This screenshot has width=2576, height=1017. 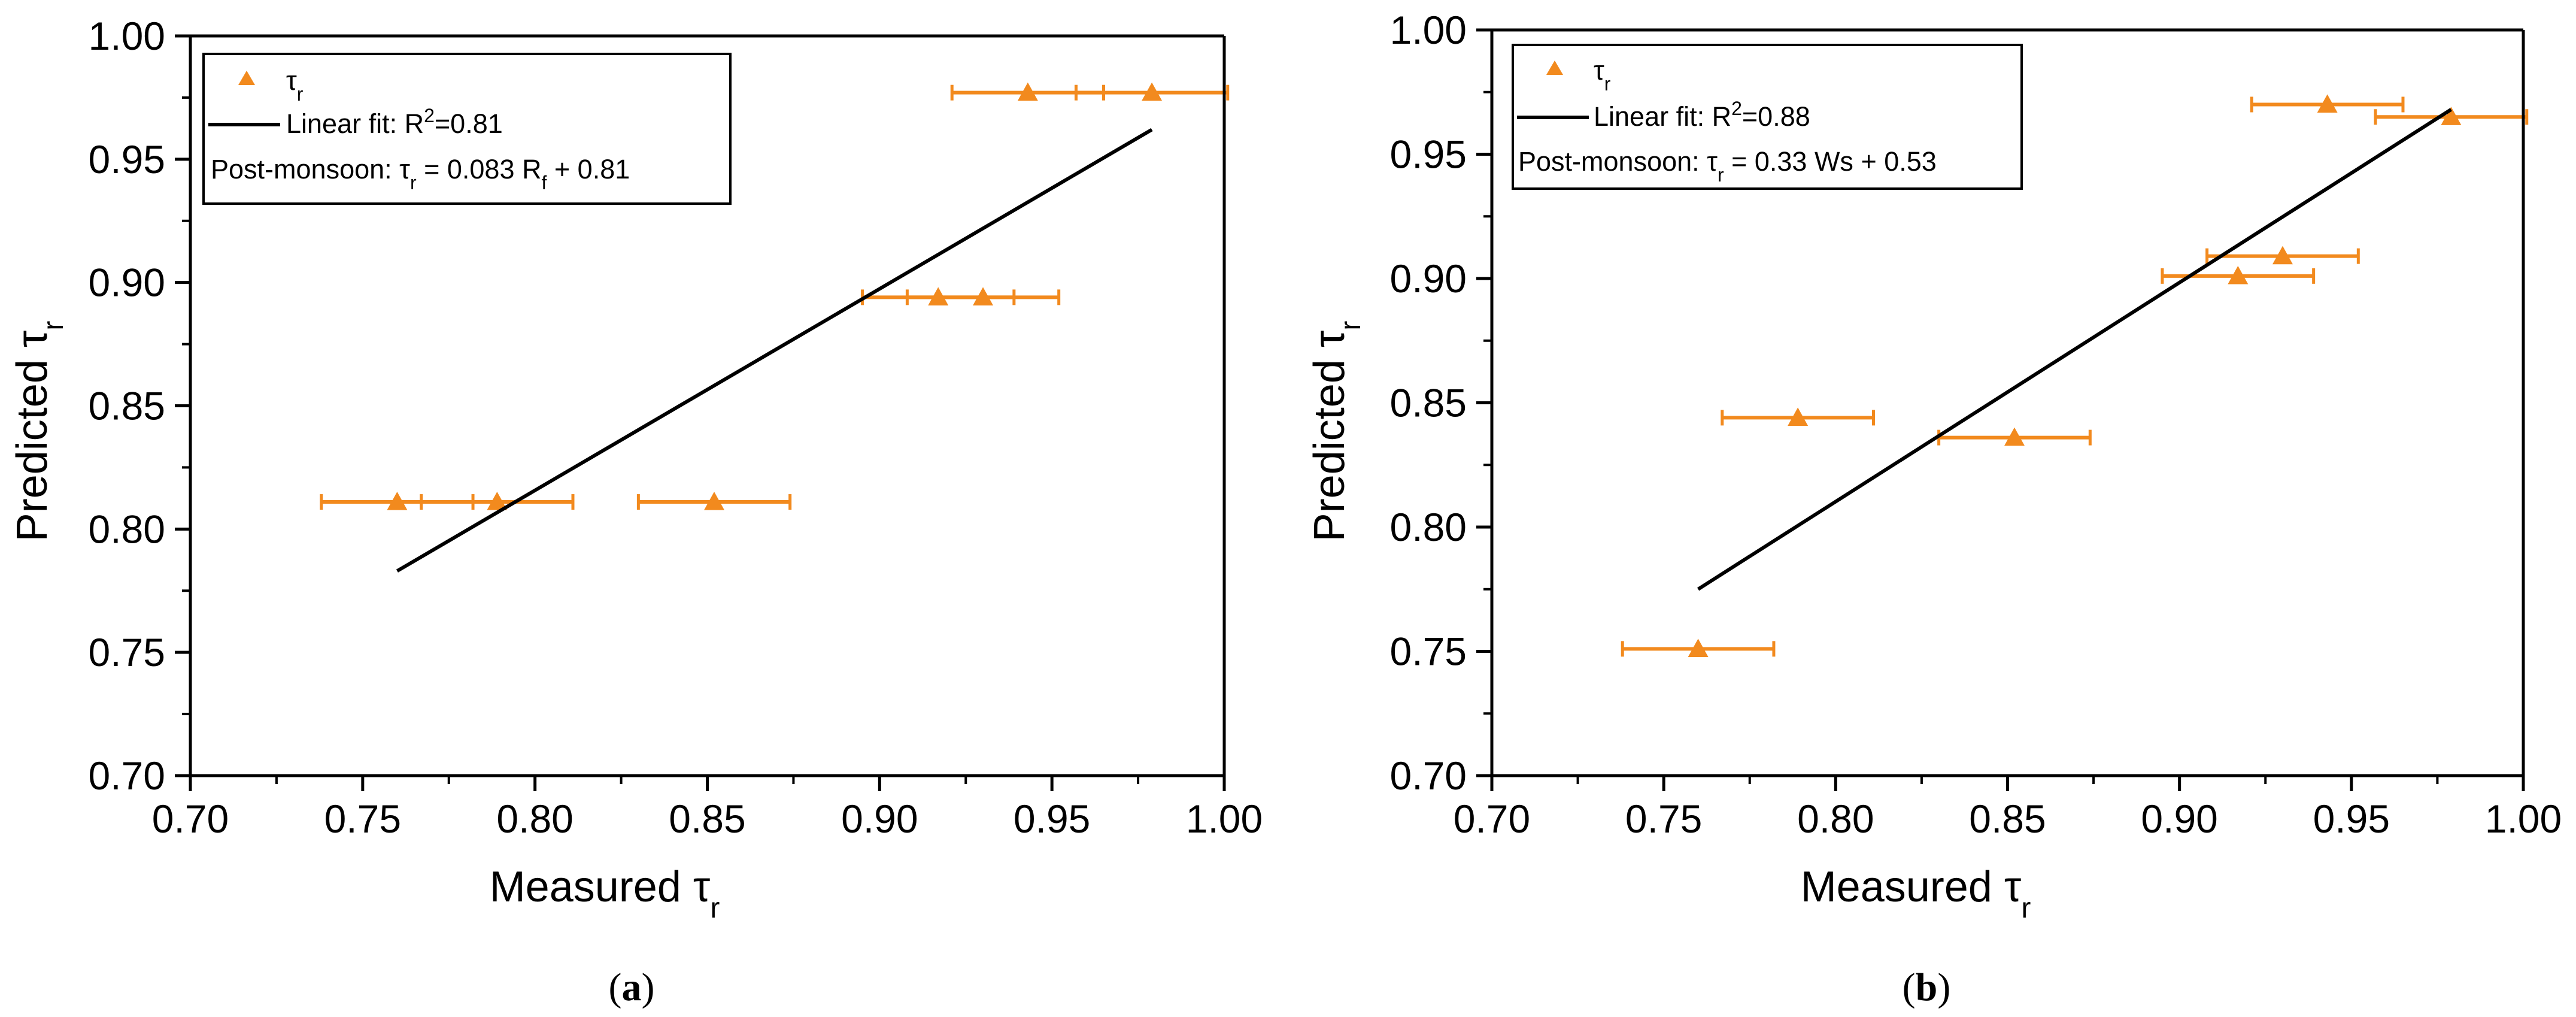 What do you see at coordinates (1916, 894) in the screenshot?
I see `x-axis-title-b: Measured τr` at bounding box center [1916, 894].